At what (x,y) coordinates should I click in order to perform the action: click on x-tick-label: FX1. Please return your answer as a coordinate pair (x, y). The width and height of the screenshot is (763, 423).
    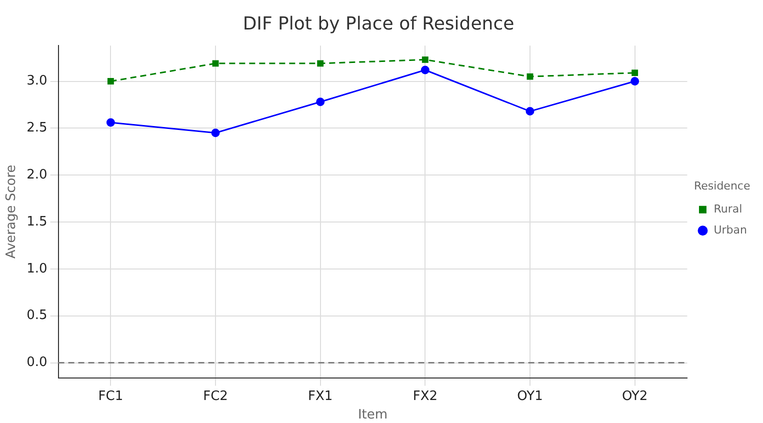
    Looking at the image, I should click on (320, 396).